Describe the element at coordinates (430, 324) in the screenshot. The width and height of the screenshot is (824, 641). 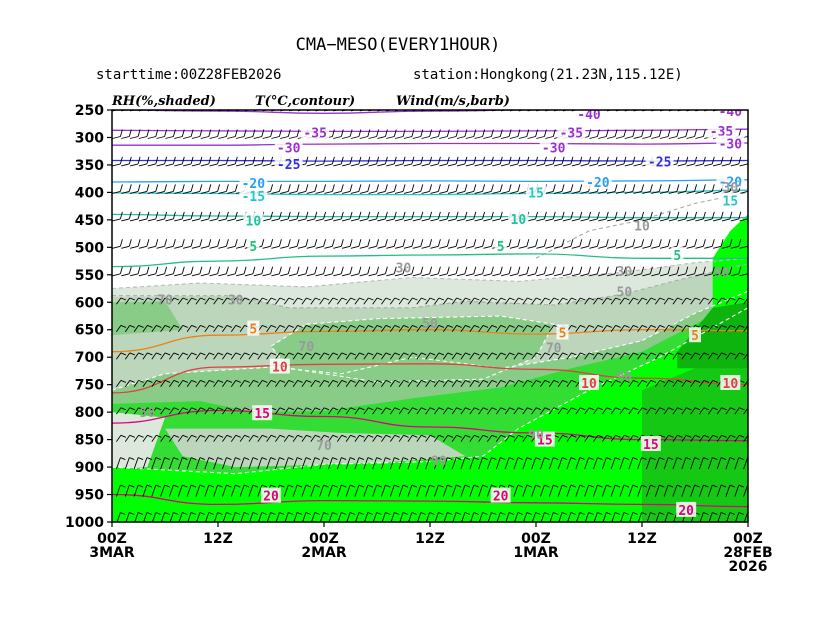
I see `rh-label: 50` at that location.